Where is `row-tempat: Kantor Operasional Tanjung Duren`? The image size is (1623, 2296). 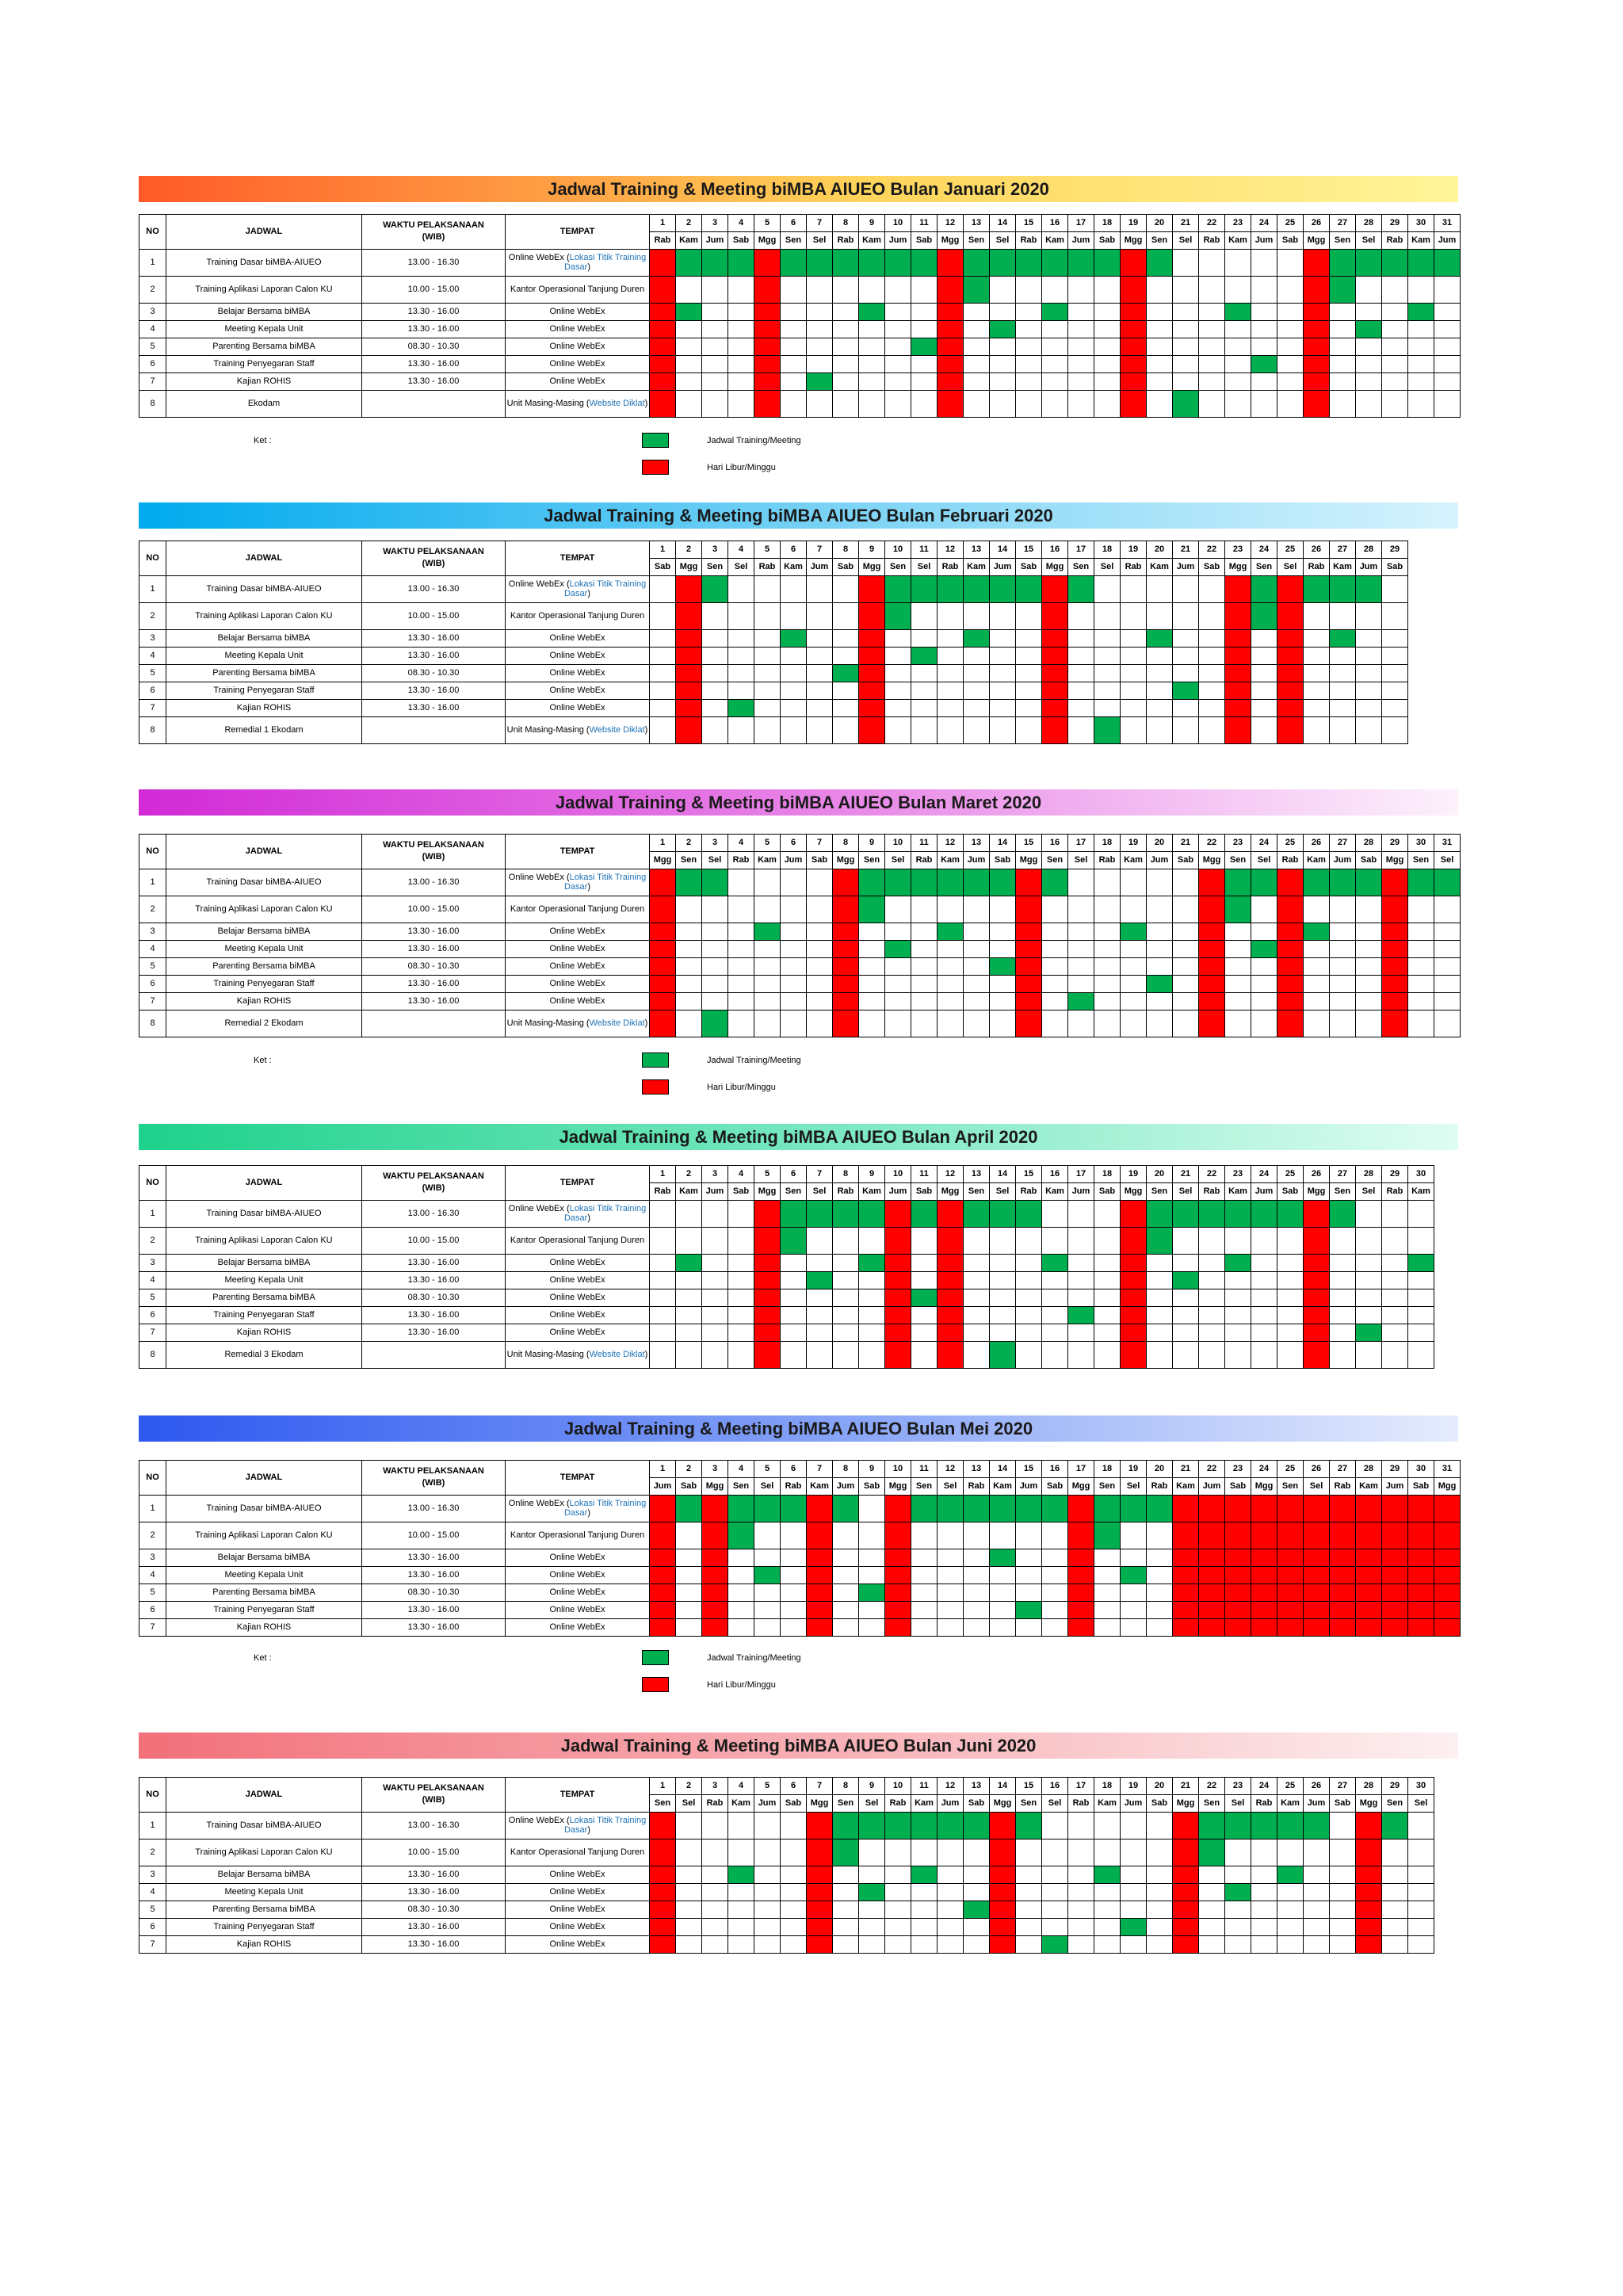
row-tempat: Kantor Operasional Tanjung Duren is located at coordinates (577, 909).